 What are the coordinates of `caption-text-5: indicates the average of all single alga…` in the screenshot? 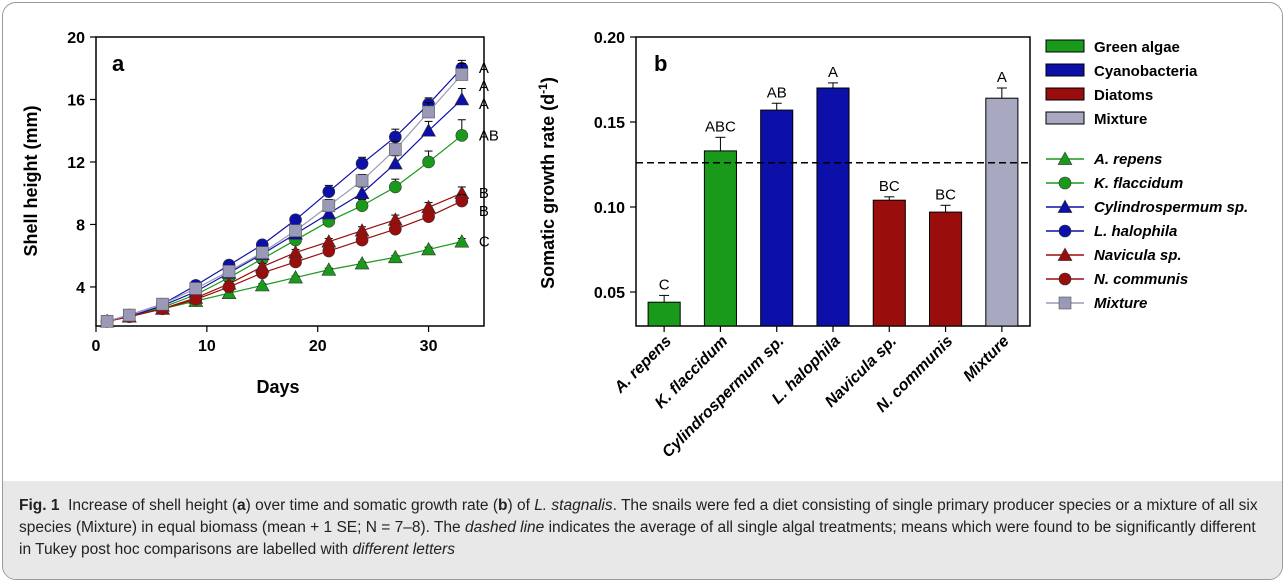 It's located at (637, 538).